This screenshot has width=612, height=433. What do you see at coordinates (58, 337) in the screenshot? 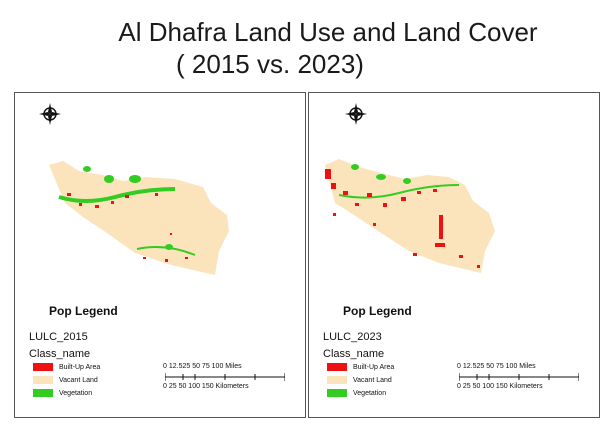
I see `legend-layer-name: LULC_2015` at bounding box center [58, 337].